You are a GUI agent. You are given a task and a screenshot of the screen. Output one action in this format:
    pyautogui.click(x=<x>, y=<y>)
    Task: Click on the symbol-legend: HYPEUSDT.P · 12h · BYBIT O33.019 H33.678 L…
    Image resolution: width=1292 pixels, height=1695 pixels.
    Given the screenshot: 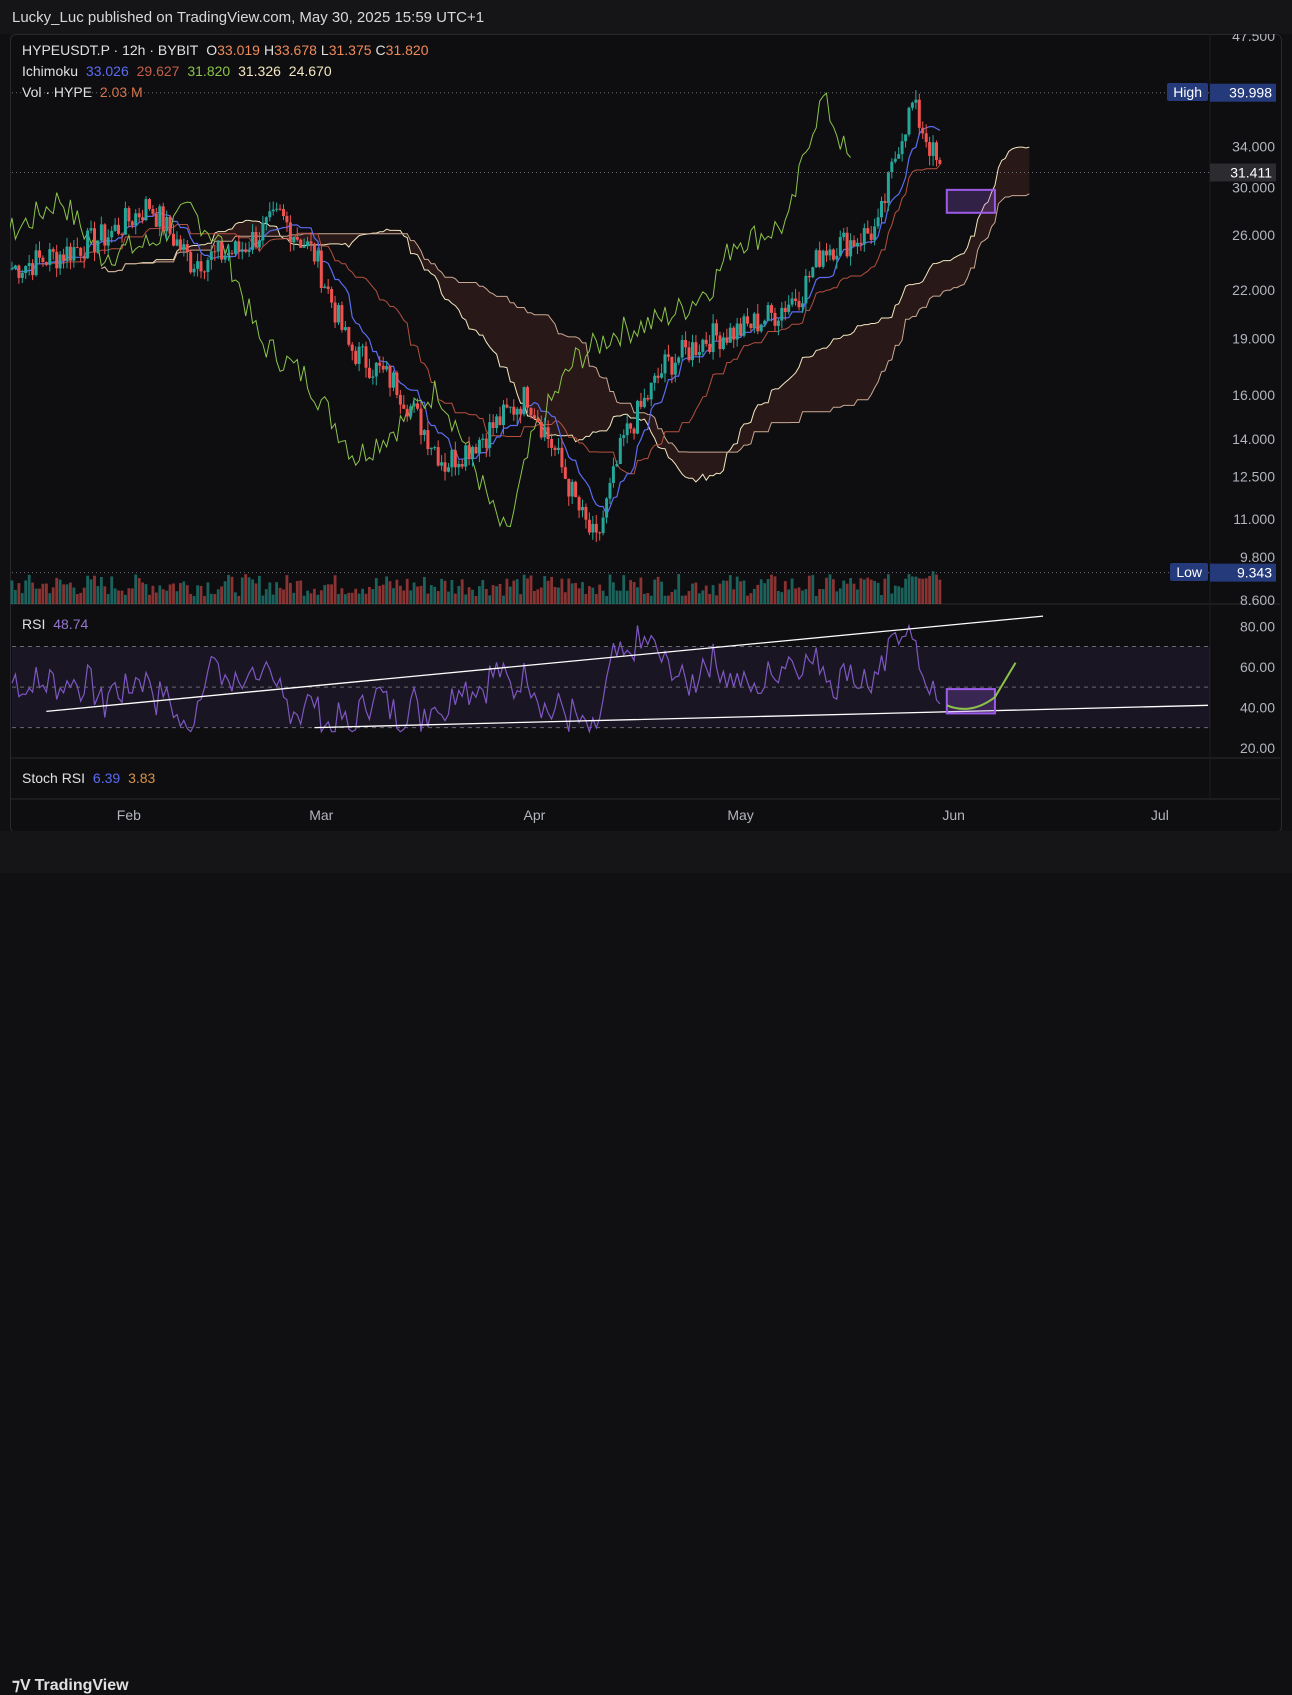 What is the action you would take?
    pyautogui.click(x=229, y=50)
    